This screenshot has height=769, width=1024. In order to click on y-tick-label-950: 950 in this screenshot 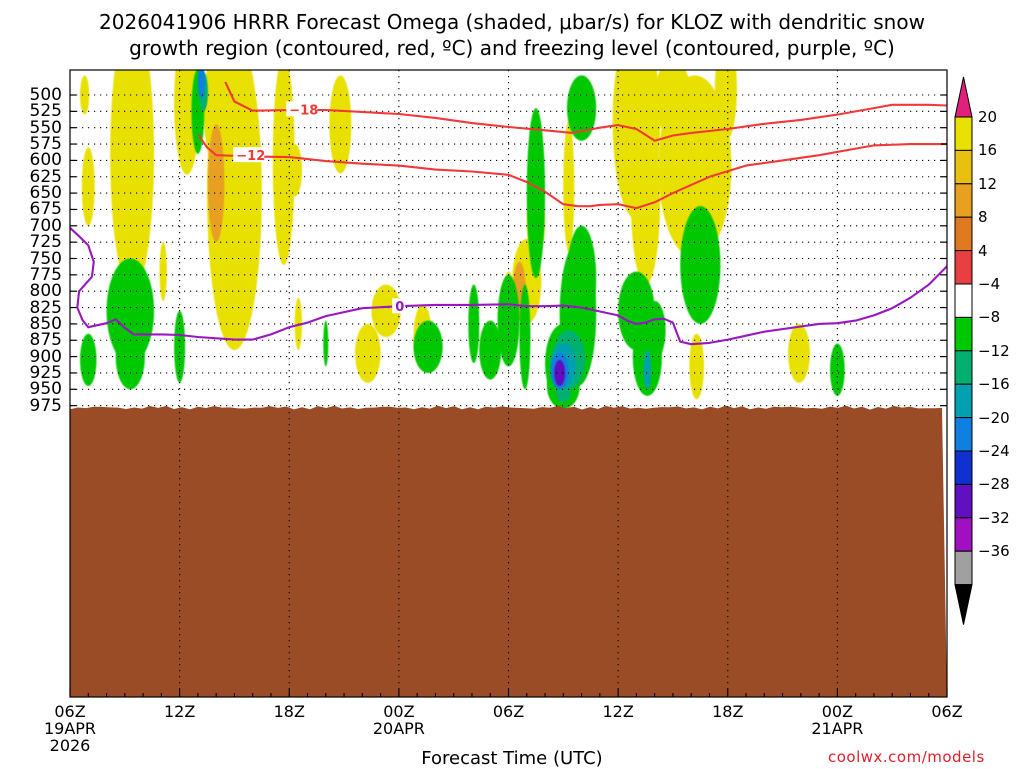, I will do `click(45, 389)`.